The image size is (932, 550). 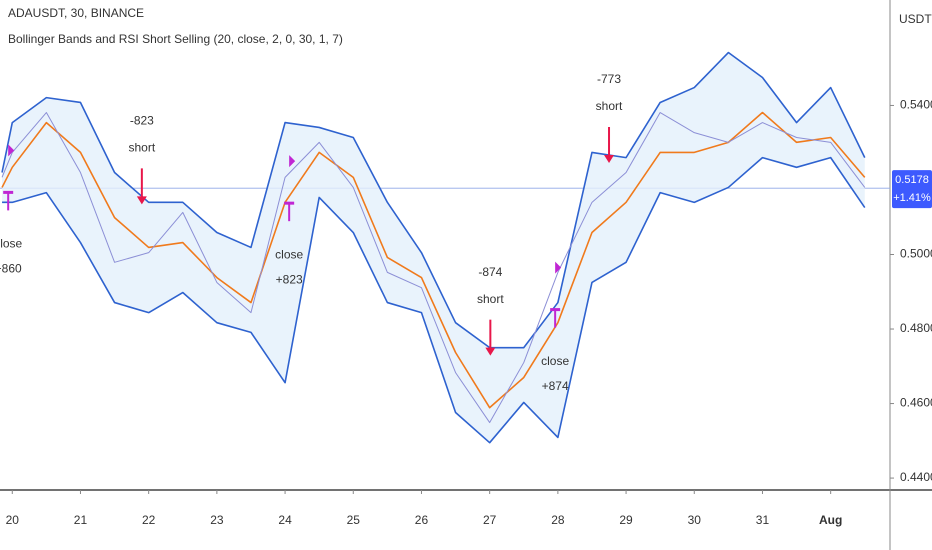 I want to click on x-tick-label: 21, so click(x=81, y=520).